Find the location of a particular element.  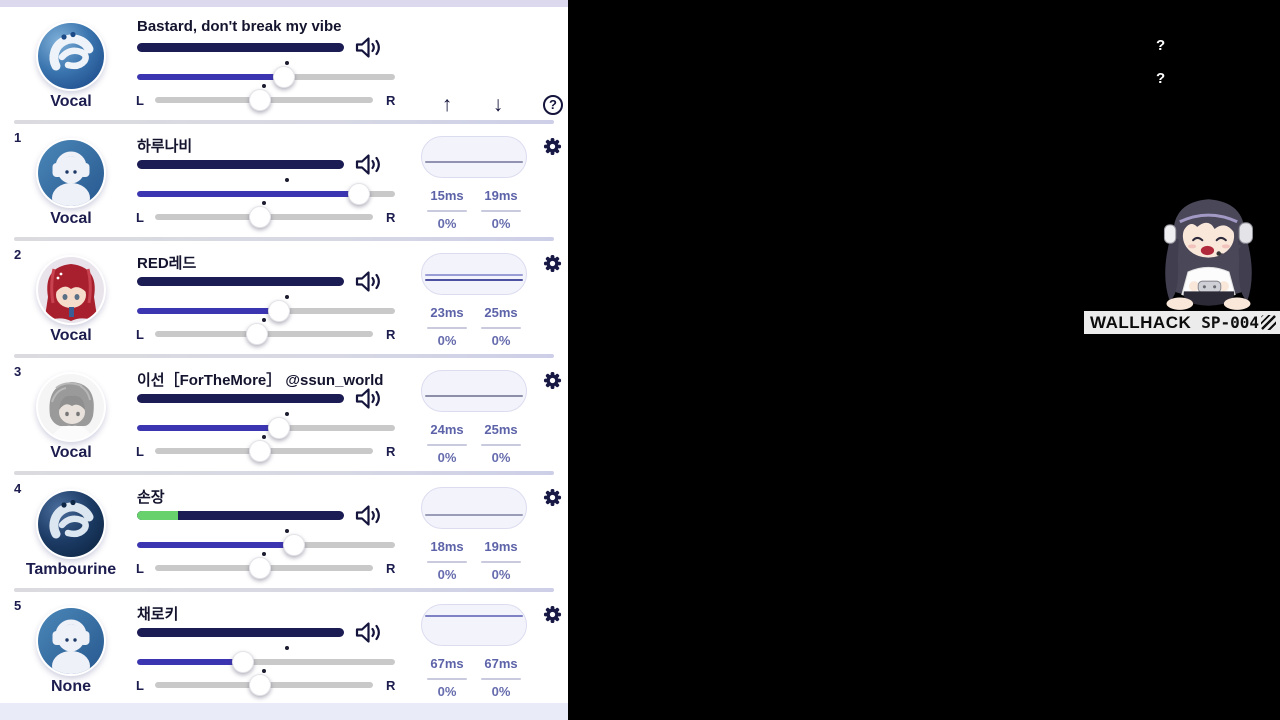

channel-row: 2 Vocal RED레드 is located at coordinates (284, 299).